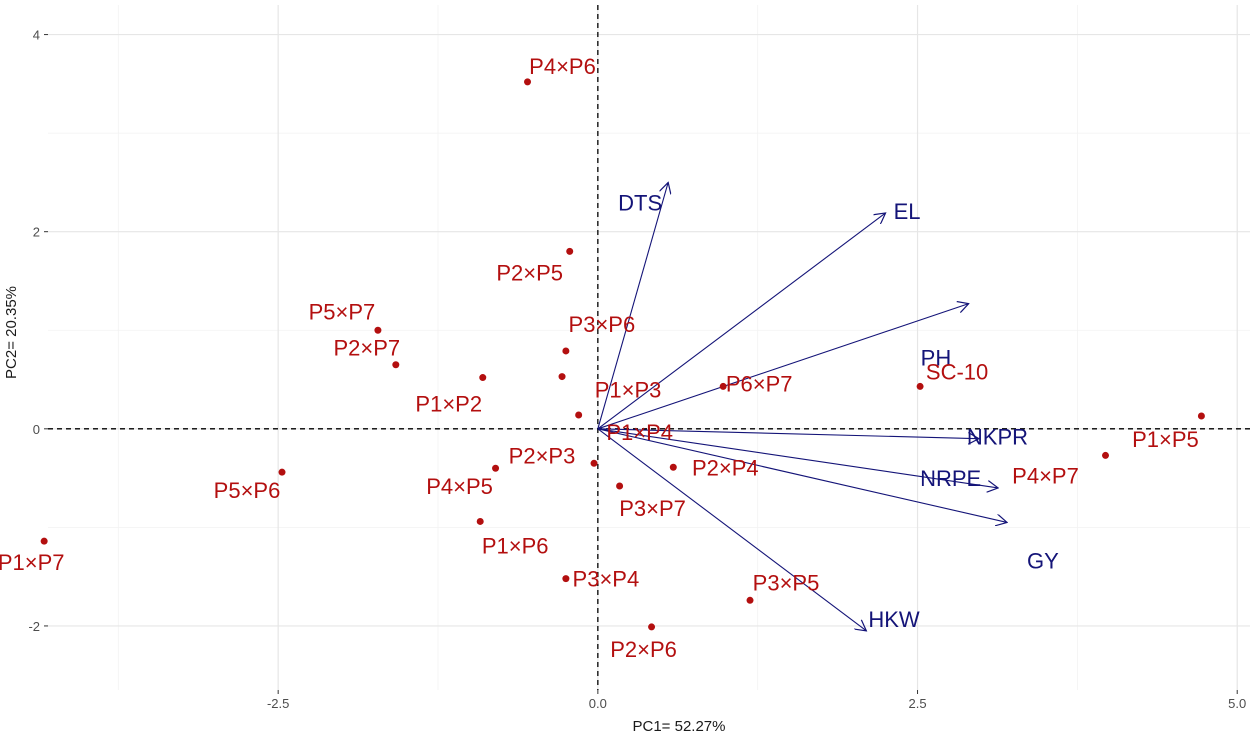 This screenshot has height=736, width=1255. Describe the element at coordinates (725, 467) in the screenshot. I see `genotype-label: P2×P4` at that location.